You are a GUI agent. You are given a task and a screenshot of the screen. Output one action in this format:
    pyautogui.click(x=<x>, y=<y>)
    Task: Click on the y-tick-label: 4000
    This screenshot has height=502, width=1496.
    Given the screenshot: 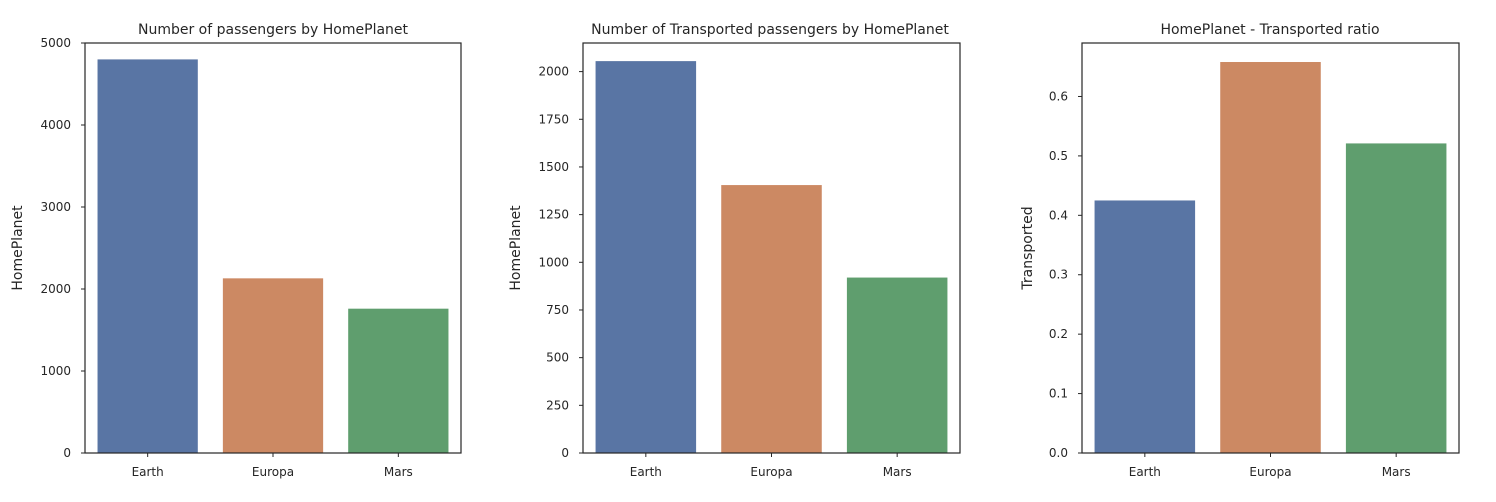 What is the action you would take?
    pyautogui.click(x=55, y=125)
    